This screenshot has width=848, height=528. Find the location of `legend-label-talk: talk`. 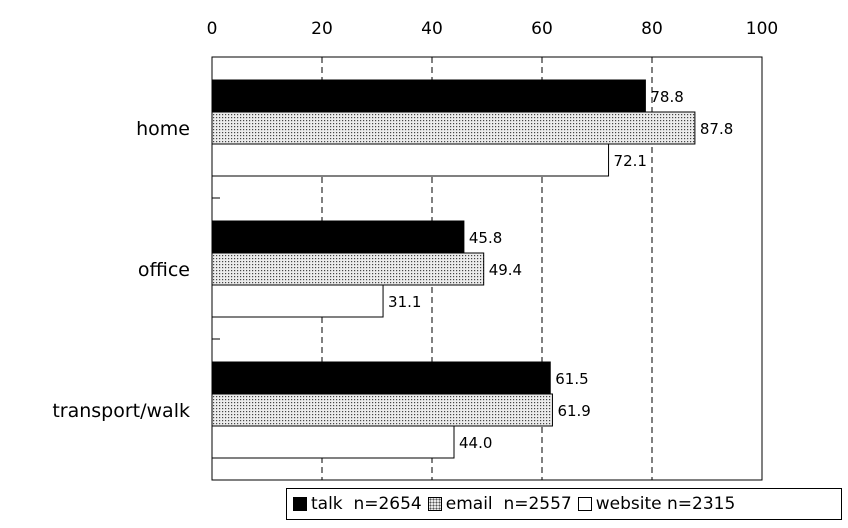

legend-label-talk: talk is located at coordinates (327, 504).